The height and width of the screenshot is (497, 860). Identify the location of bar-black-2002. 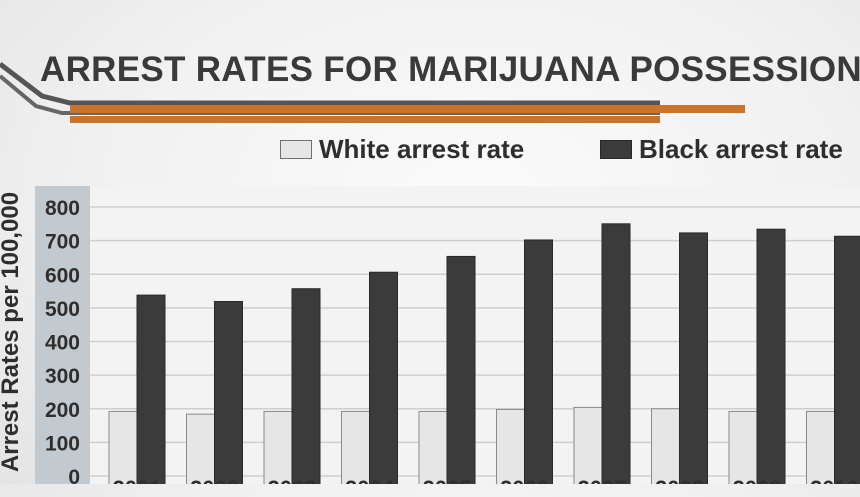
(229, 392).